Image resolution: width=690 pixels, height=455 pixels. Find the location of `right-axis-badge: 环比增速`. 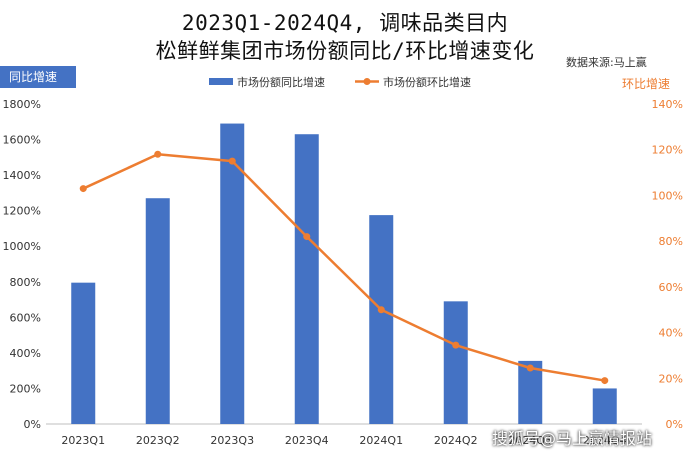

right-axis-badge: 环比增速 is located at coordinates (646, 84).